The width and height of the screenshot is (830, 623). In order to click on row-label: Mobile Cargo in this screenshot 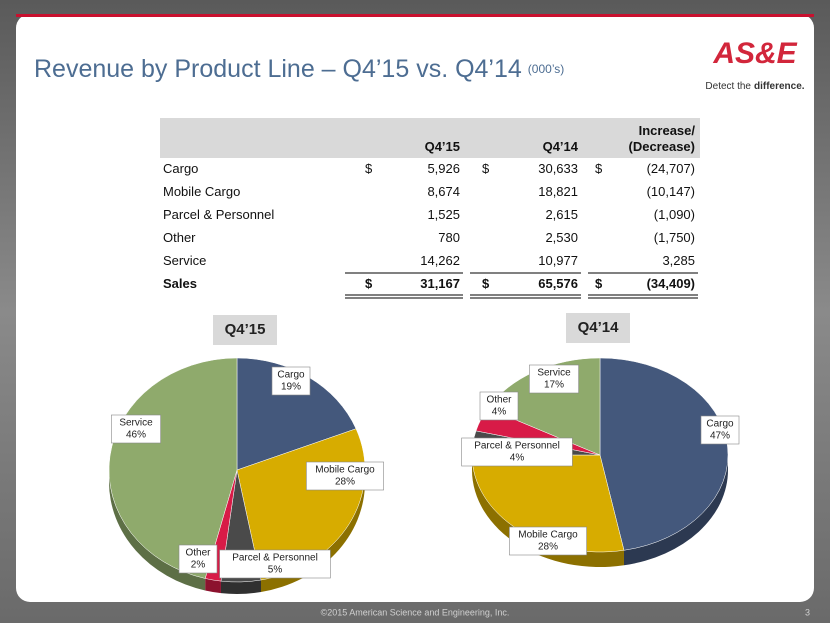, I will do `click(201, 191)`.